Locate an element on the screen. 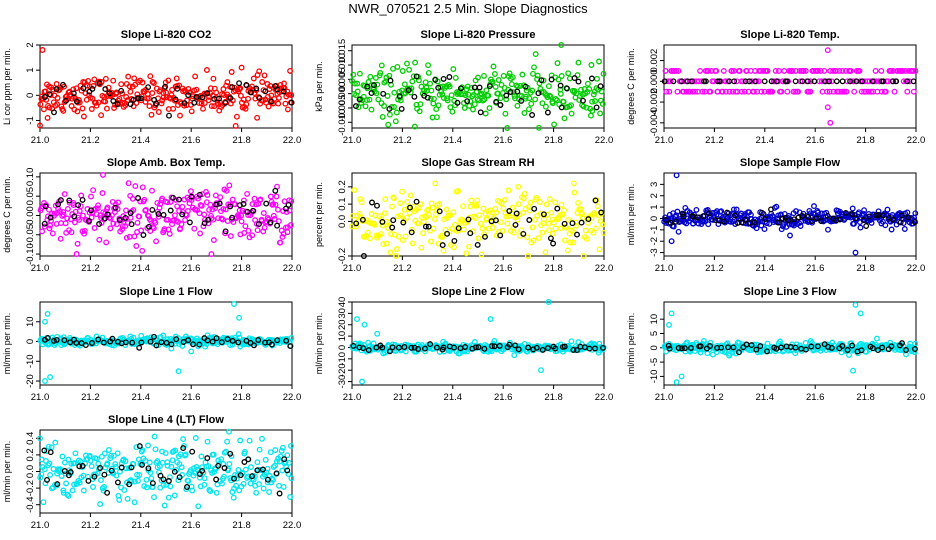  y-tick-label: 0.05 is located at coordinates (30, 196).